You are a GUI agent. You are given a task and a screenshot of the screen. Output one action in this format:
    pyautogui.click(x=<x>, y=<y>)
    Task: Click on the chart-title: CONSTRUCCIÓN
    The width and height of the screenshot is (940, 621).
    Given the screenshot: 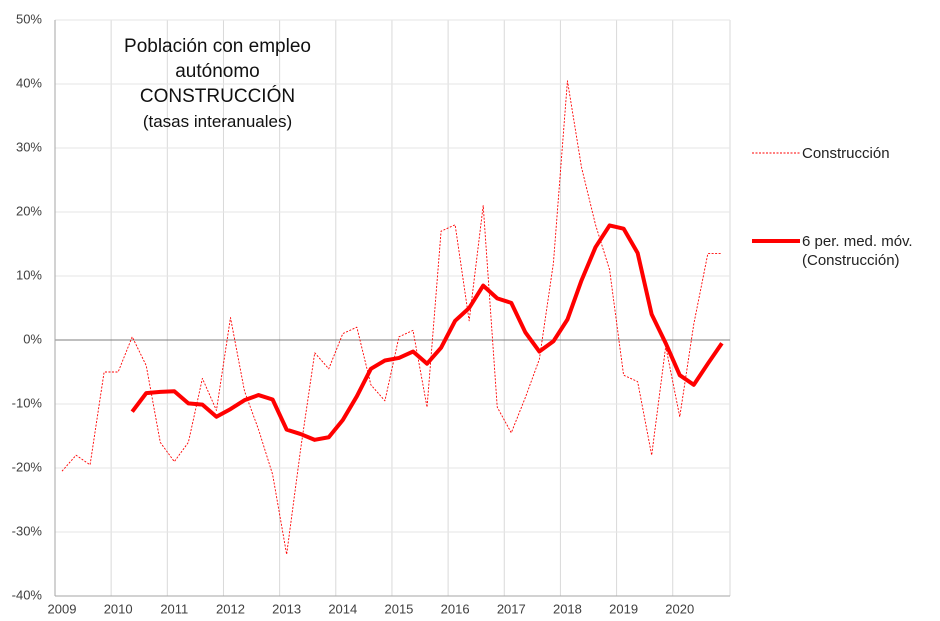 What is the action you would take?
    pyautogui.click(x=217, y=96)
    